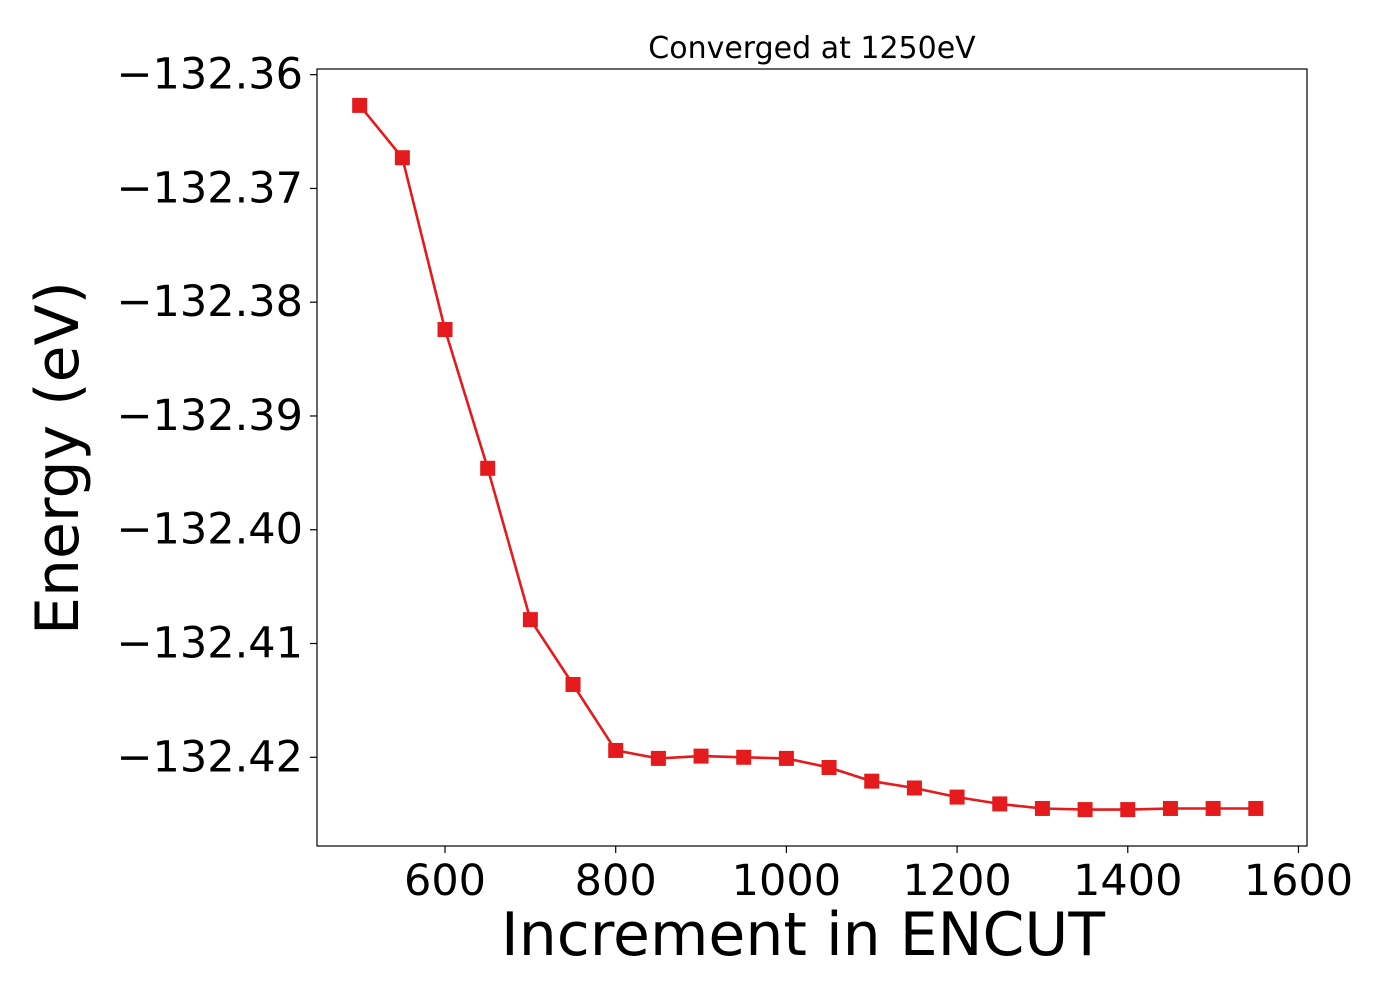 This screenshot has width=1400, height=1000. I want to click on y-axis-title: Energy (eV), so click(58, 458).